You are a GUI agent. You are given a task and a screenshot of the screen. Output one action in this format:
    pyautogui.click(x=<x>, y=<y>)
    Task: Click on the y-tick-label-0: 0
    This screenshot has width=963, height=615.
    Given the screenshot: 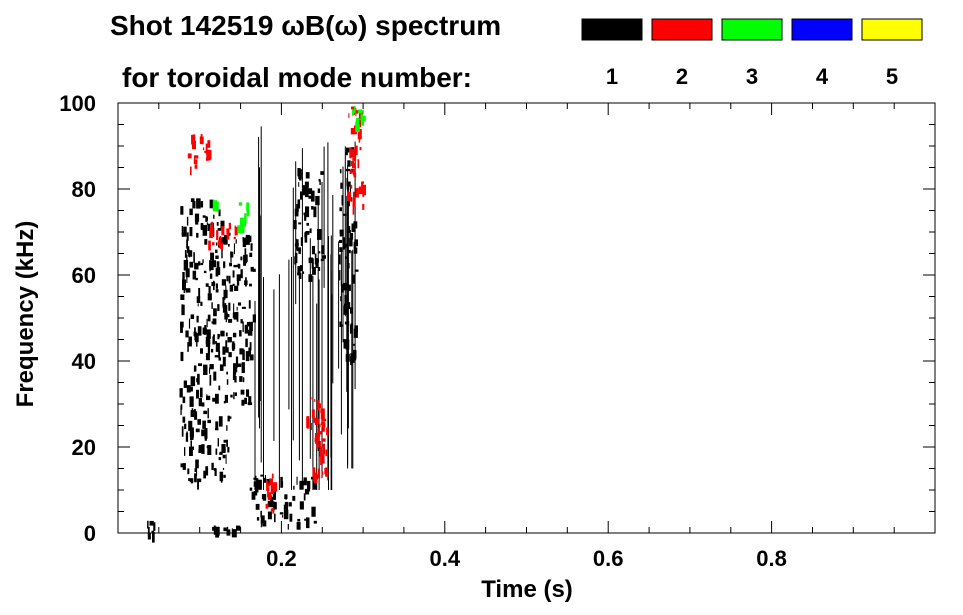 What is the action you would take?
    pyautogui.click(x=90, y=533)
    